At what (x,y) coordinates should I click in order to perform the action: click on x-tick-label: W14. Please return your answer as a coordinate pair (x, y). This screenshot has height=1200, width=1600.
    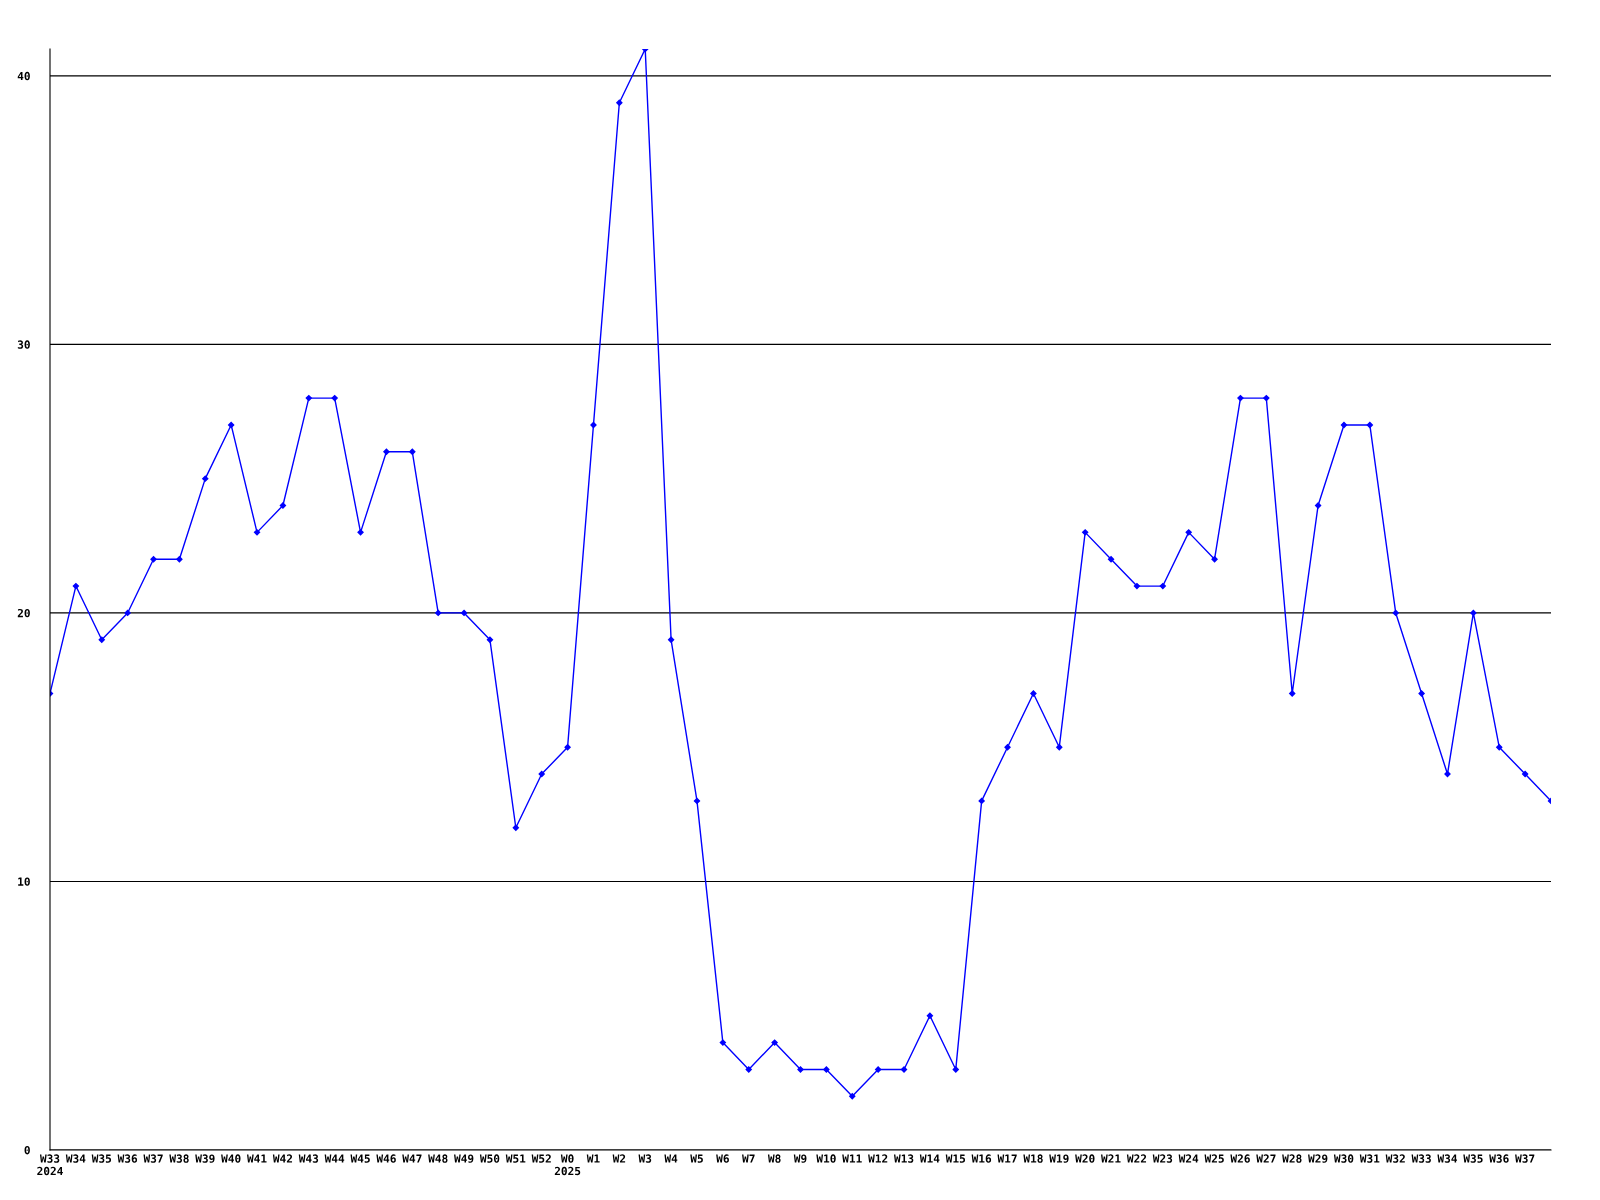
    Looking at the image, I should click on (929, 1158).